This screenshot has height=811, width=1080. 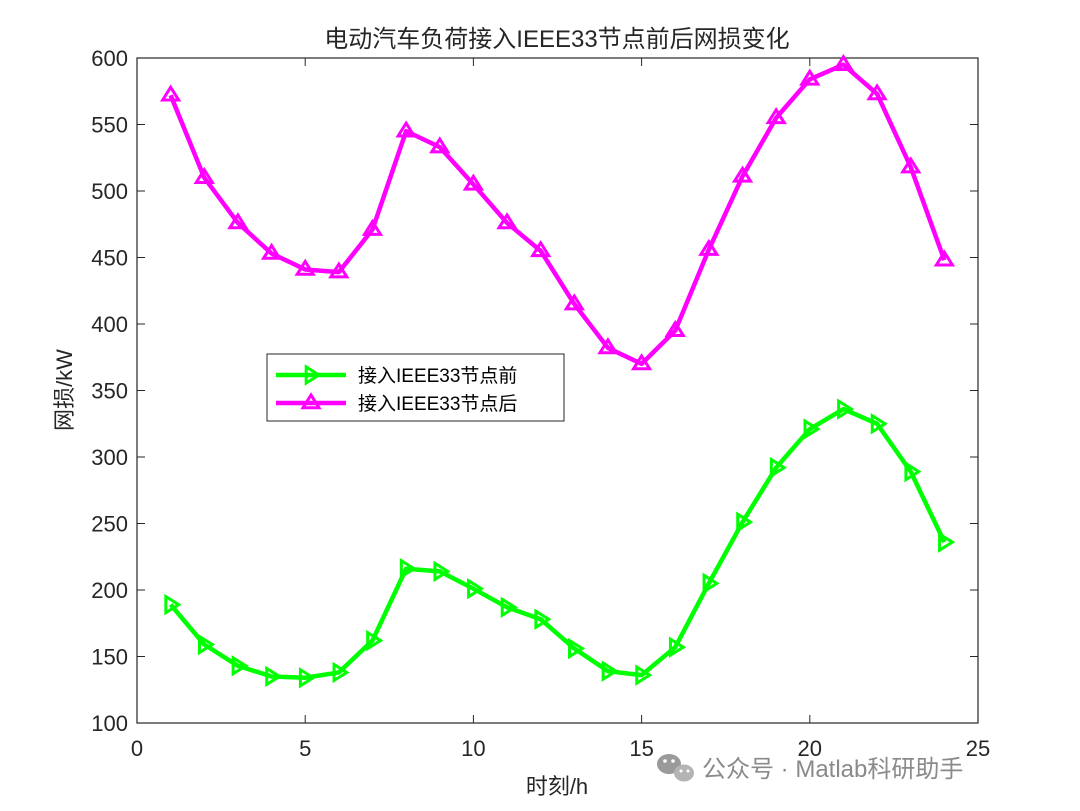 What do you see at coordinates (437, 376) in the screenshot?
I see `legend-label: 接入IEEE33节点前` at bounding box center [437, 376].